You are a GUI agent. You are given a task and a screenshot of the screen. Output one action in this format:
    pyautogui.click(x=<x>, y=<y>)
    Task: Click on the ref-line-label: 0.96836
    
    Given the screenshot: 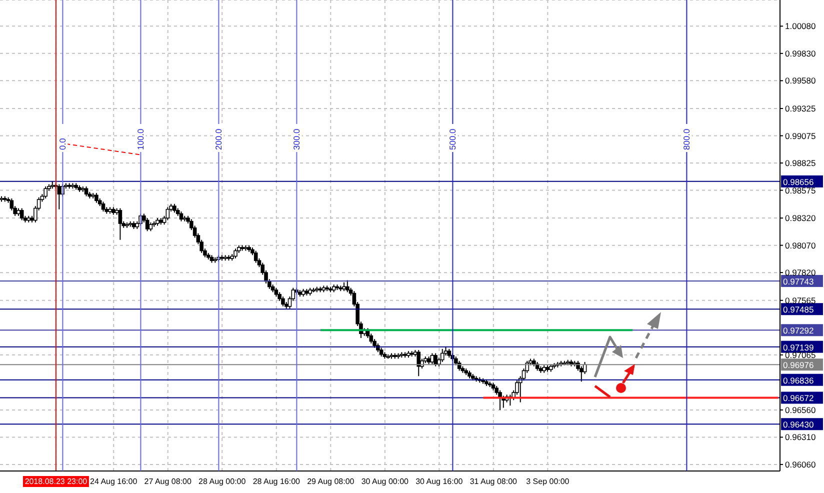 What is the action you would take?
    pyautogui.click(x=798, y=380)
    